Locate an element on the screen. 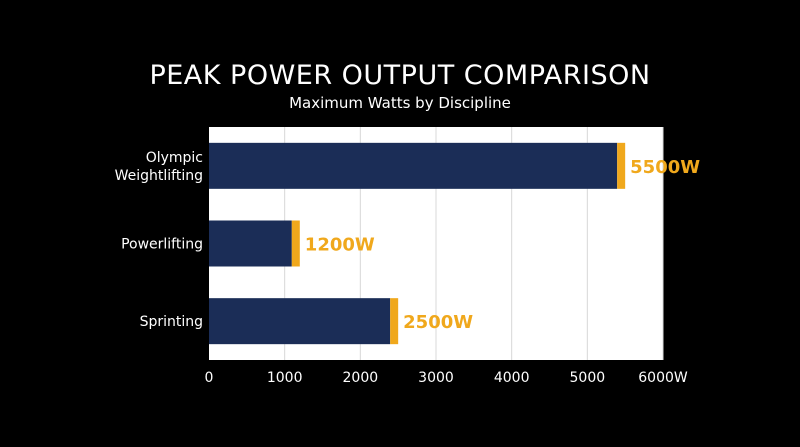  x-tick-label: 3000 is located at coordinates (436, 378).